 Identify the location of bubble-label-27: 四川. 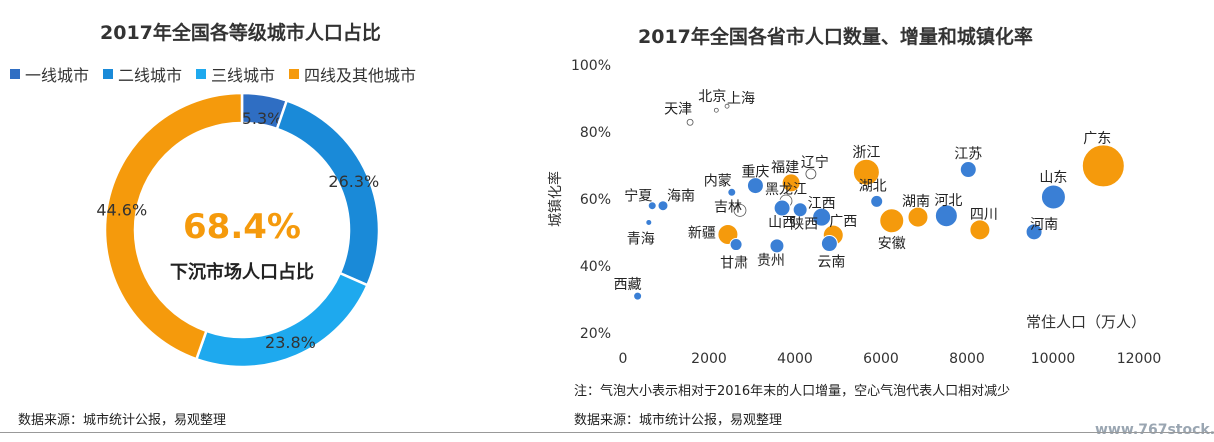
(984, 215).